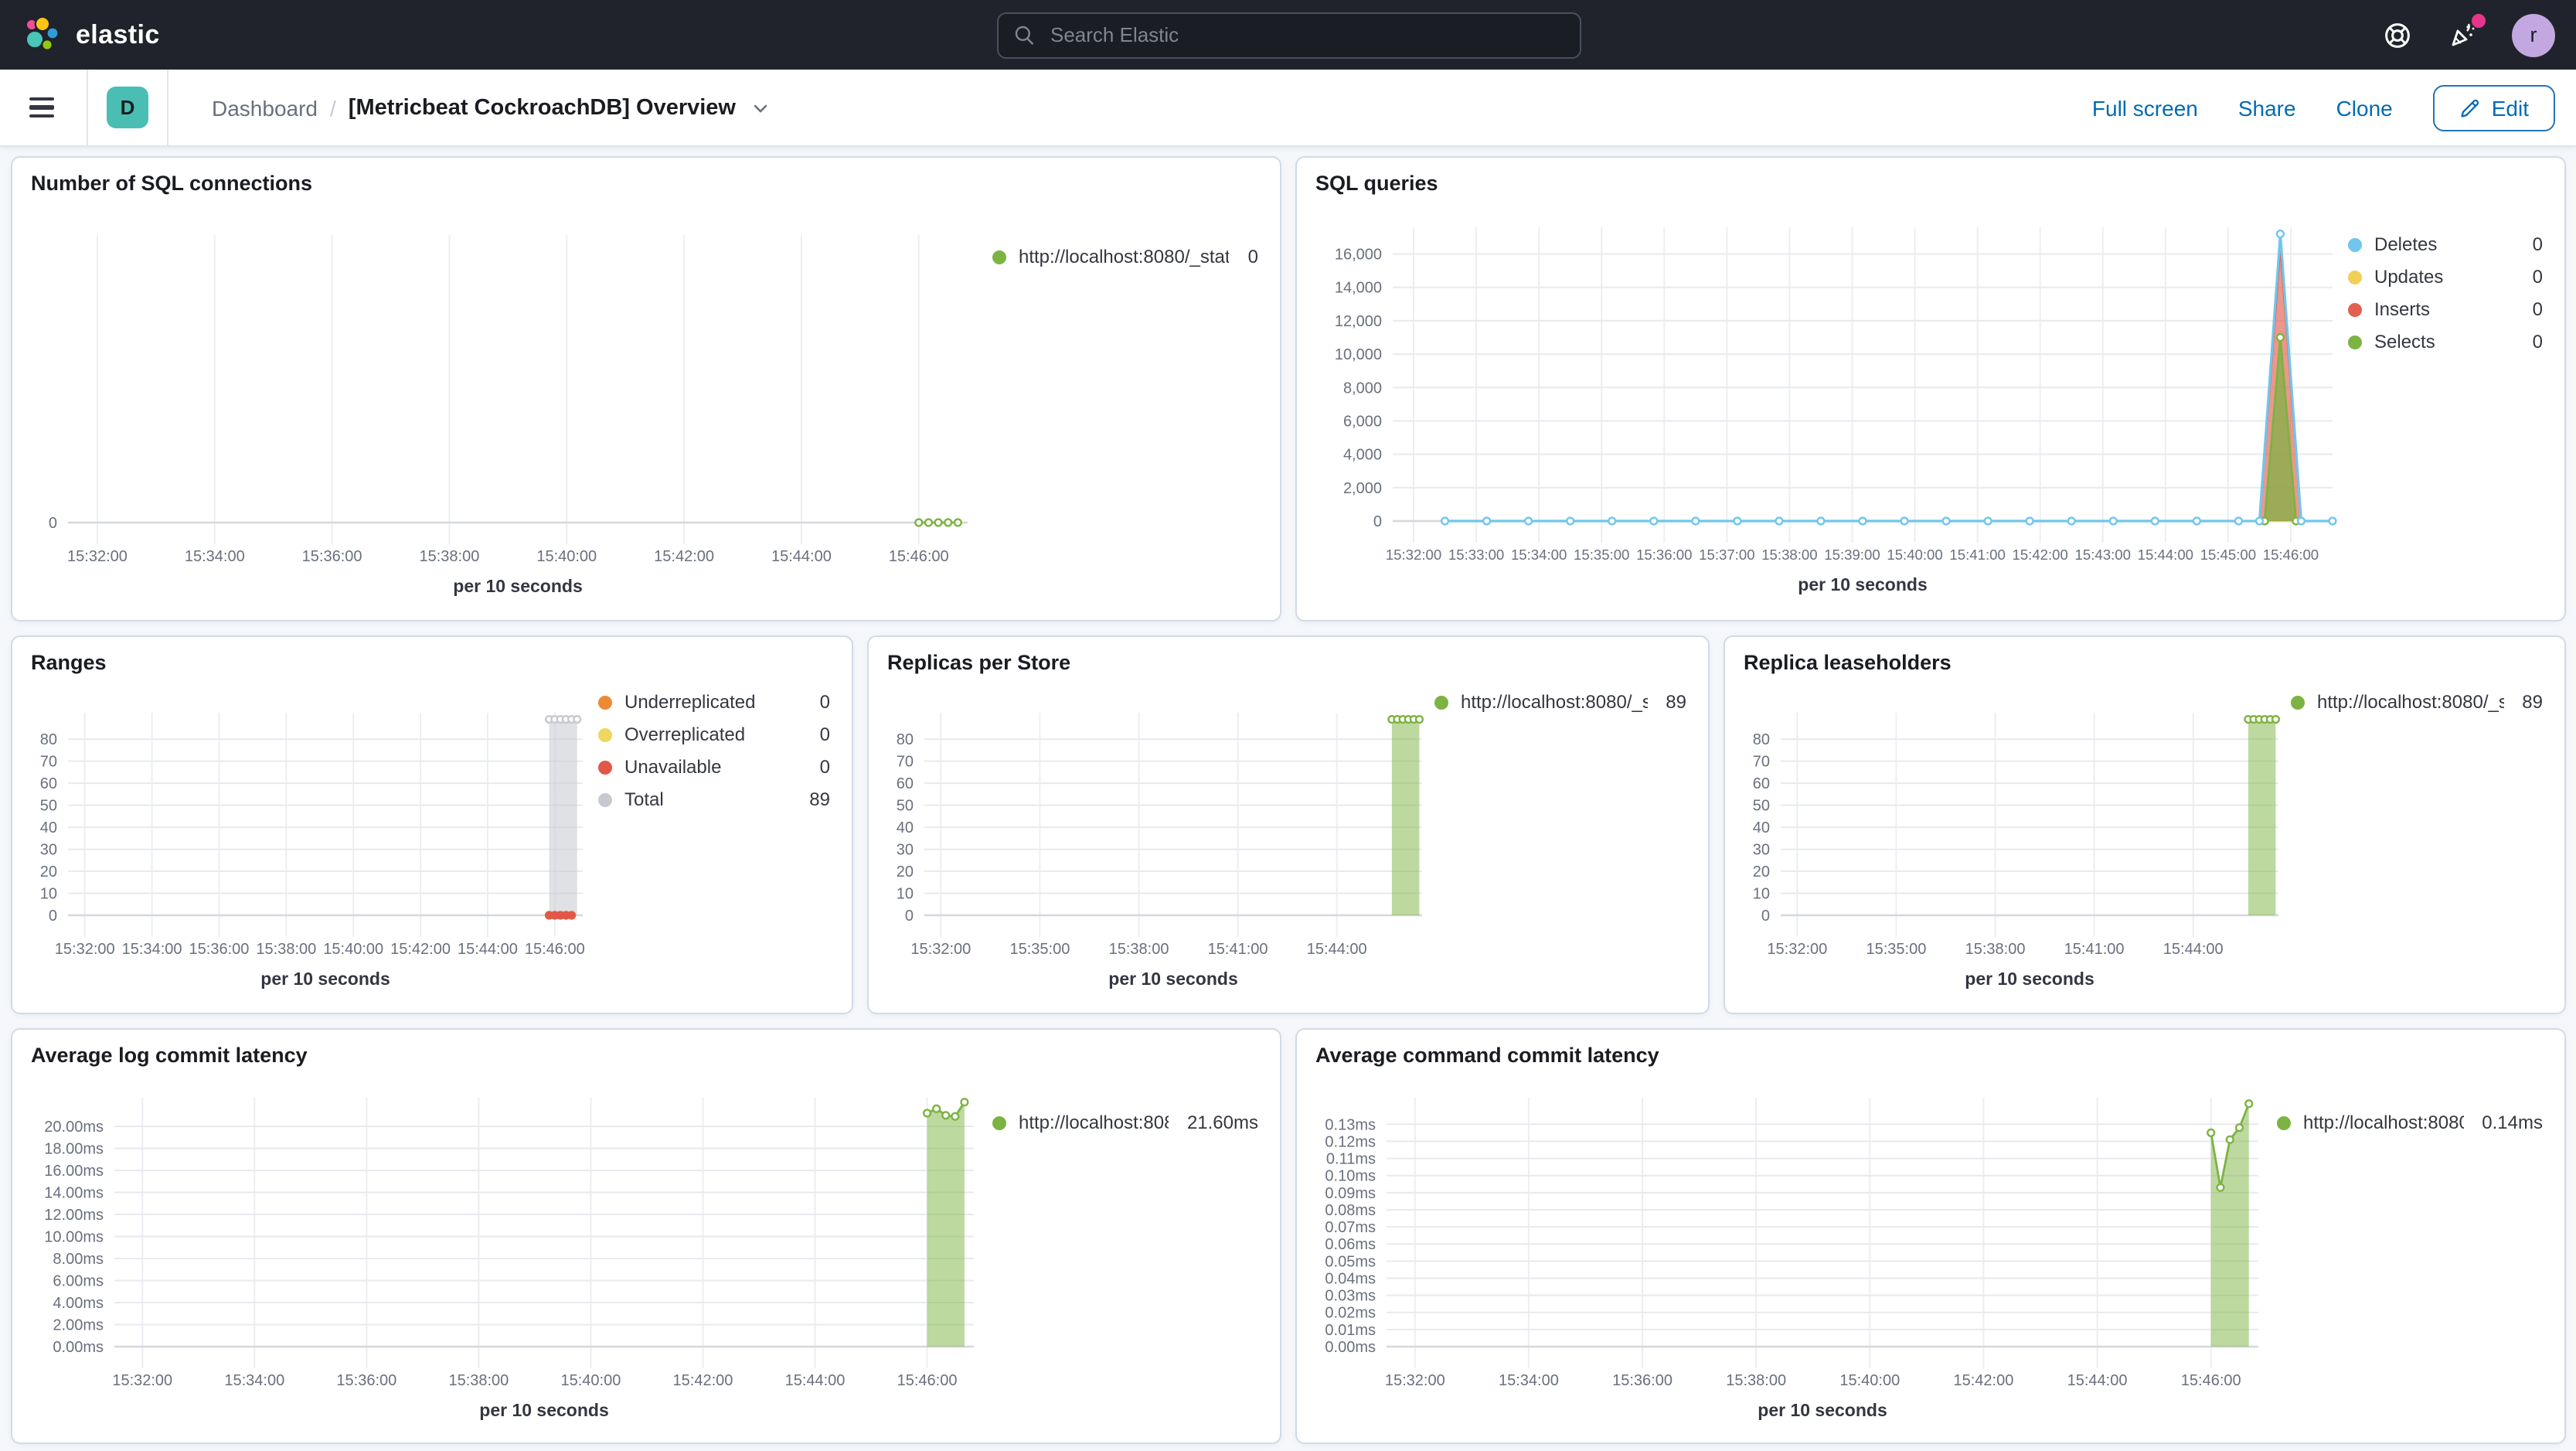 This screenshot has height=1451, width=2576. What do you see at coordinates (2445, 277) in the screenshot?
I see `legend-item: Updates 0` at bounding box center [2445, 277].